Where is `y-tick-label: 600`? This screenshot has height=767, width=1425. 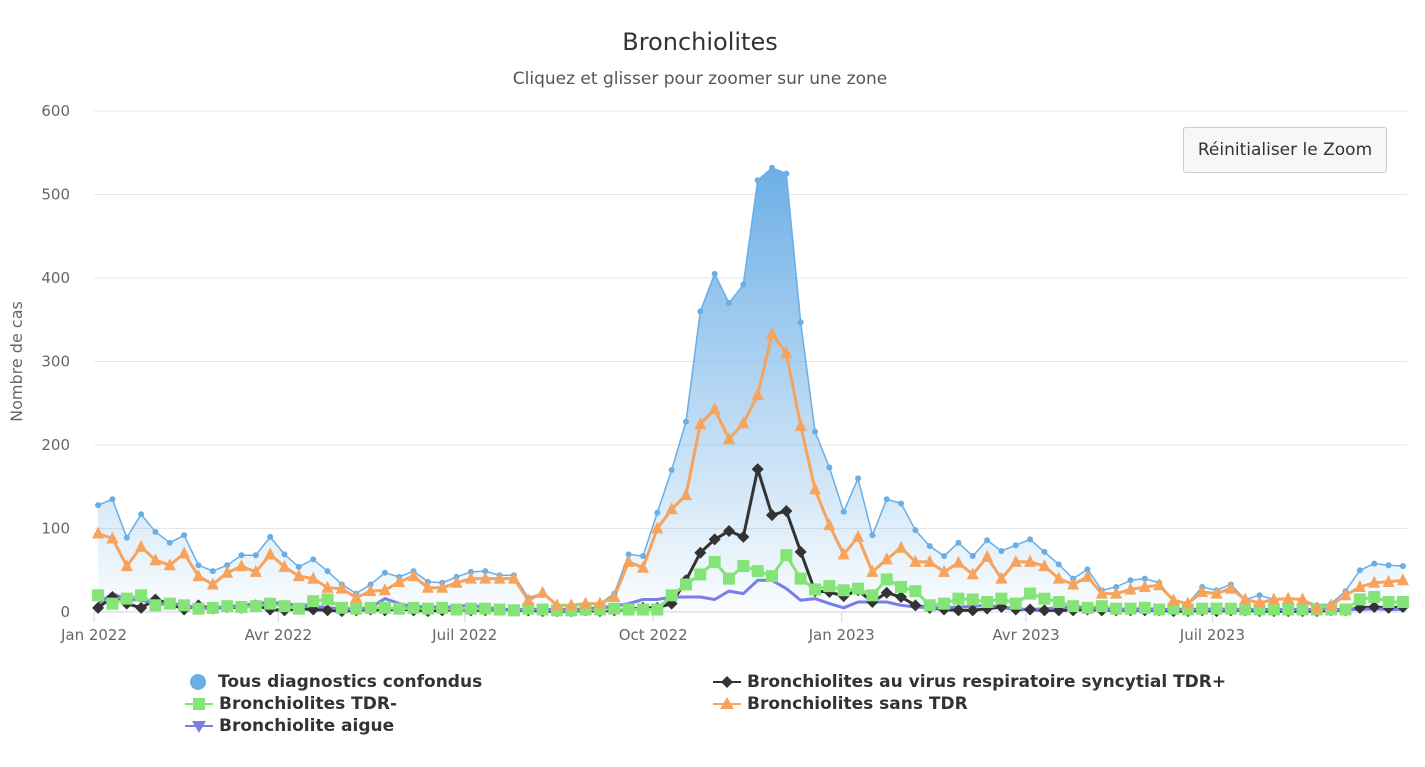 y-tick-label: 600 is located at coordinates (55, 111).